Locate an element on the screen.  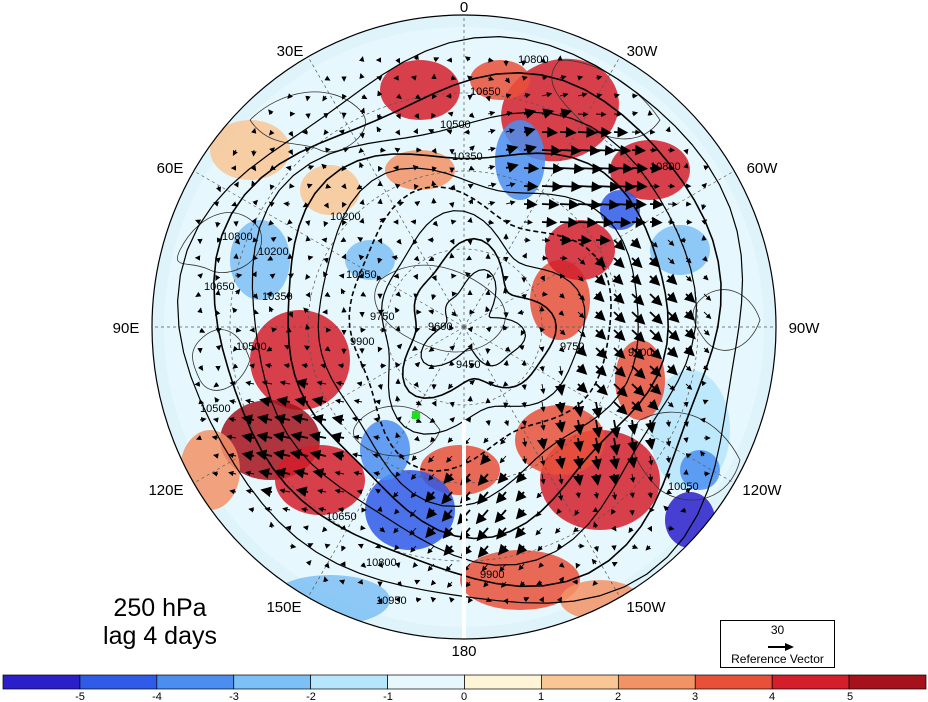
height-contour is located at coordinates (473, 317).